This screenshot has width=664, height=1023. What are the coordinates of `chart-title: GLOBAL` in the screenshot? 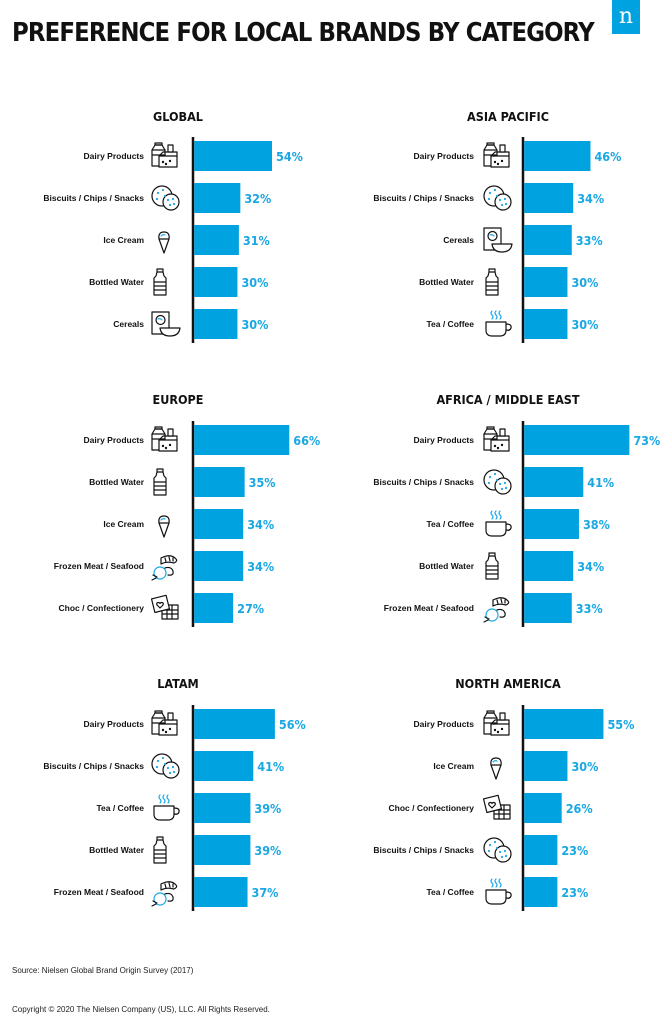 It's located at (178, 116).